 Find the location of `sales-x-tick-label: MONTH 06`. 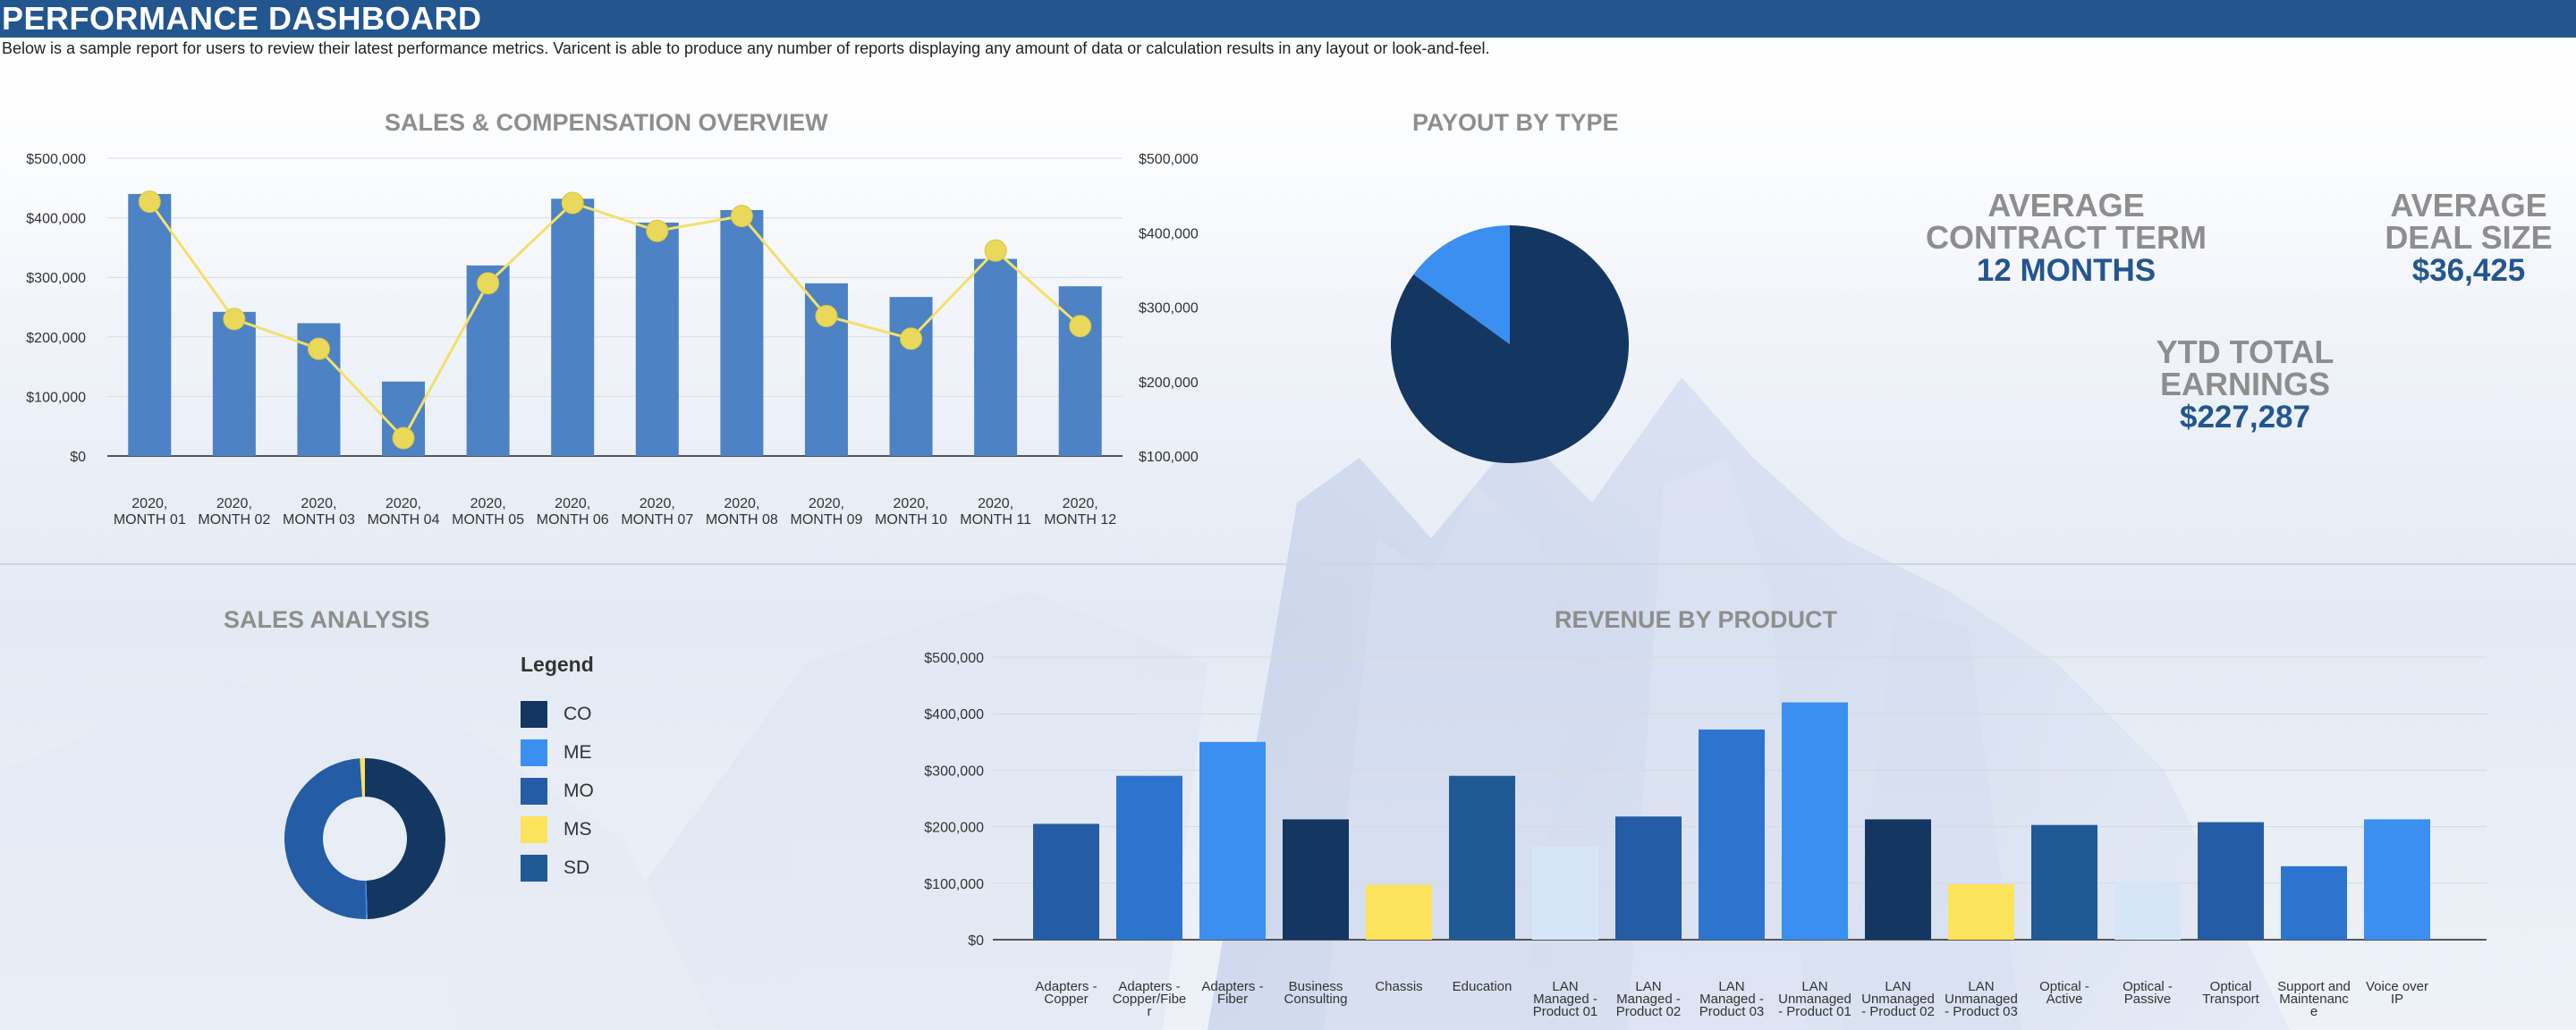

sales-x-tick-label: MONTH 06 is located at coordinates (573, 520).